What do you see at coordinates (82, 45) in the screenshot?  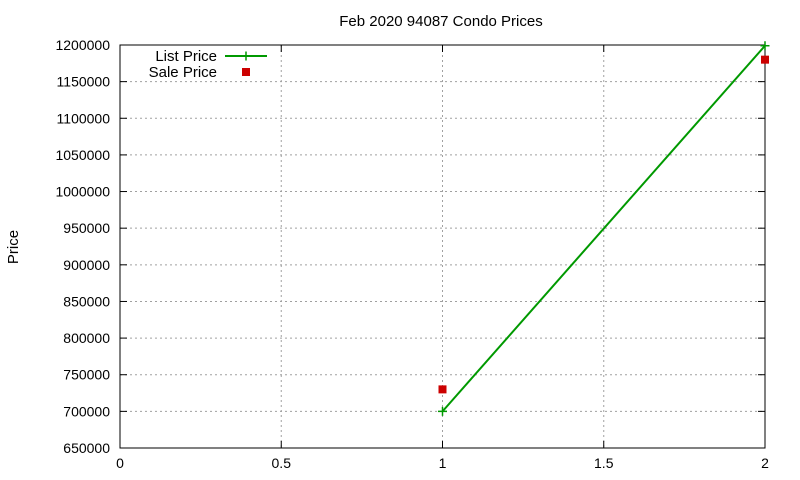 I see `y-tick-label: 1200000` at bounding box center [82, 45].